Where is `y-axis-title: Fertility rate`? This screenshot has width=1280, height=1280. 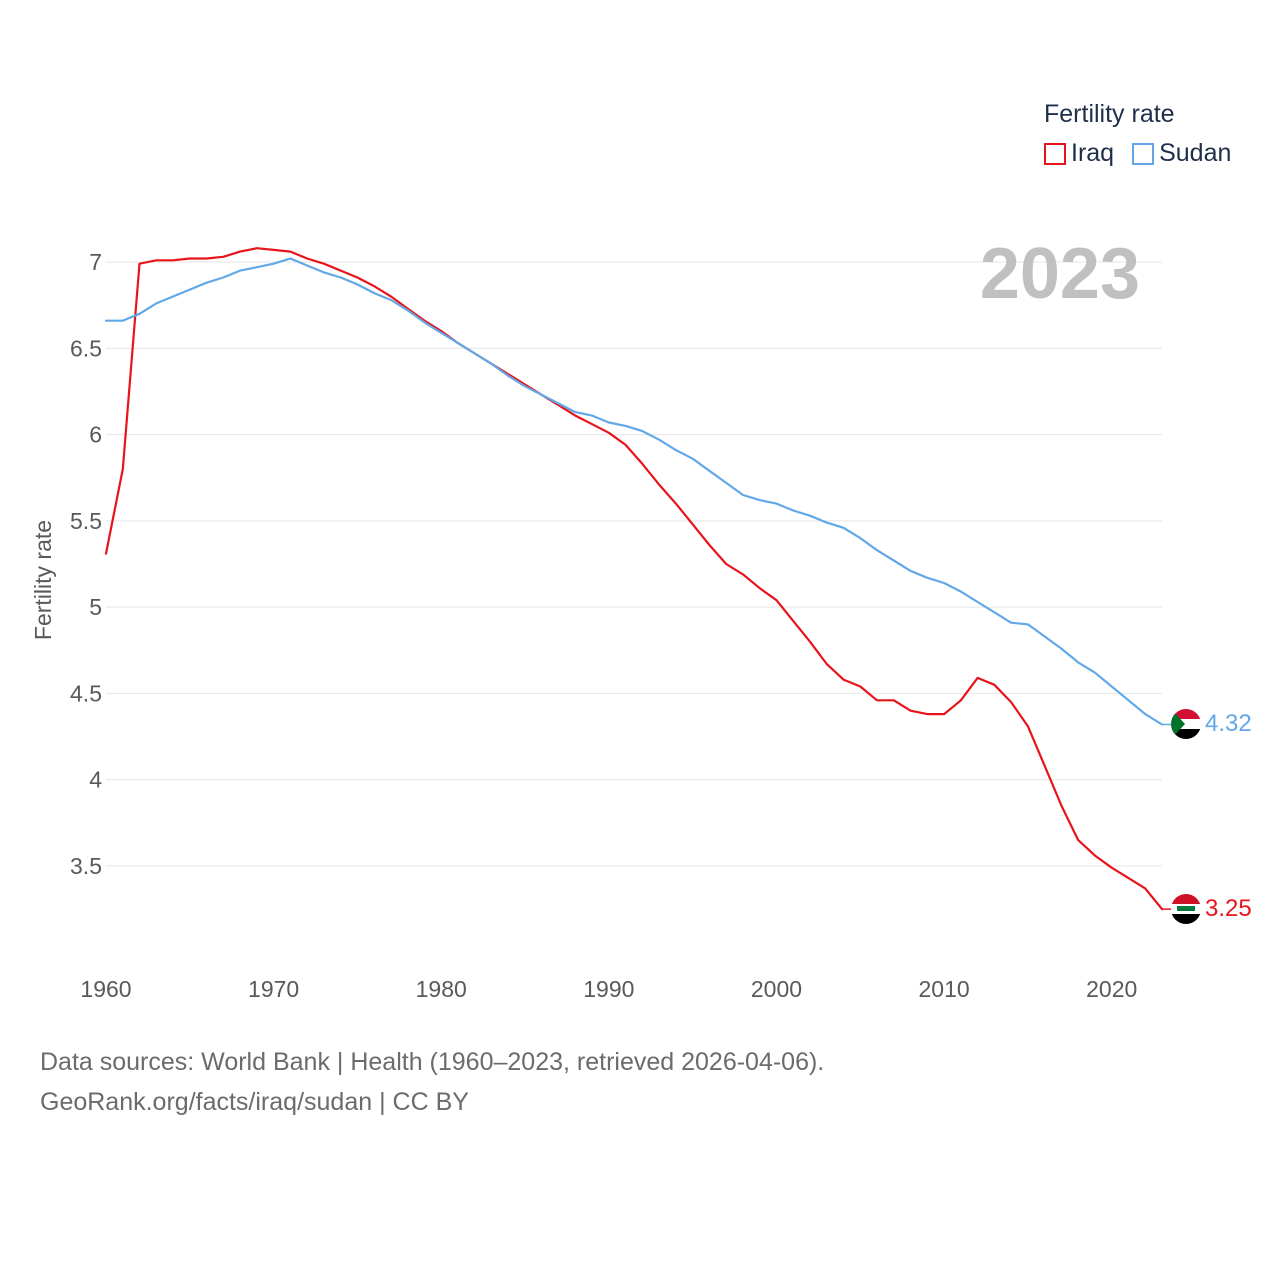
y-axis-title: Fertility rate is located at coordinates (43, 580).